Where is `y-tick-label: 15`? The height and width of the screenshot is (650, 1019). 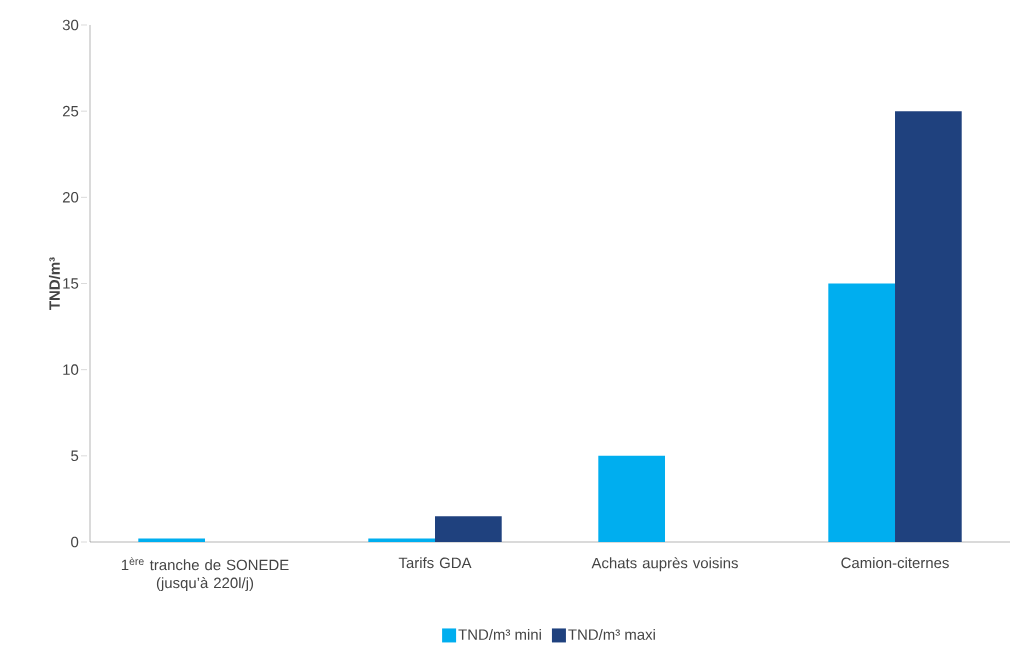
y-tick-label: 15 is located at coordinates (71, 283).